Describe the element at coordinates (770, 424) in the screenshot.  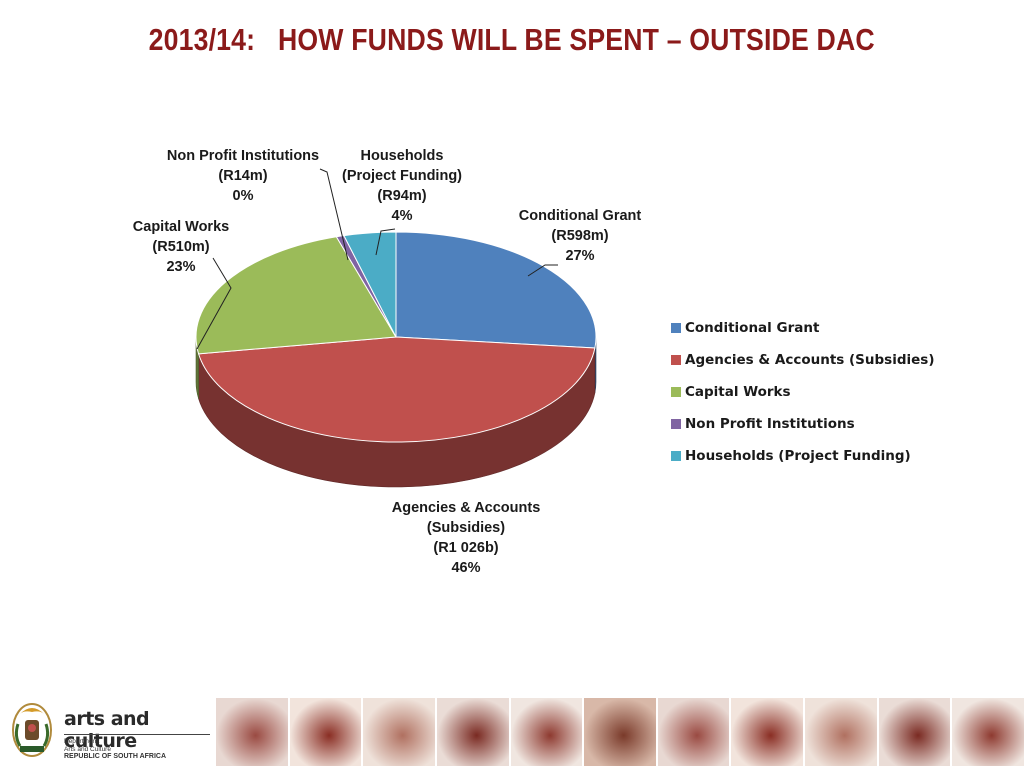
I see `legend-label: Non Profit Institutions` at that location.